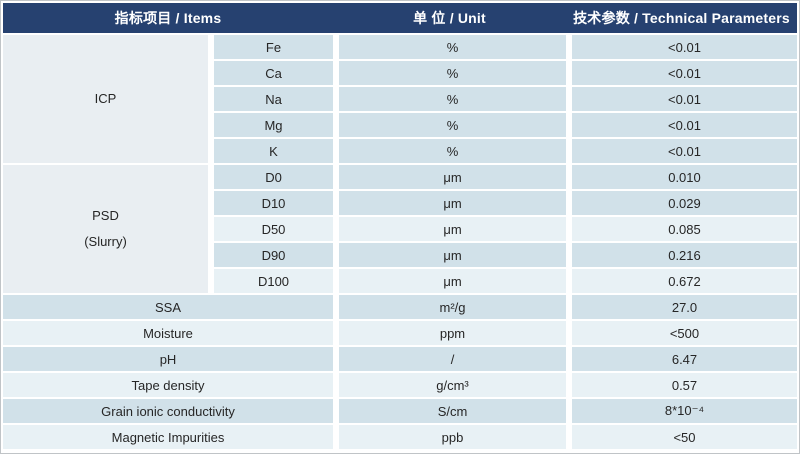 This screenshot has height=454, width=800. I want to click on item-cell: Mg, so click(273, 125).